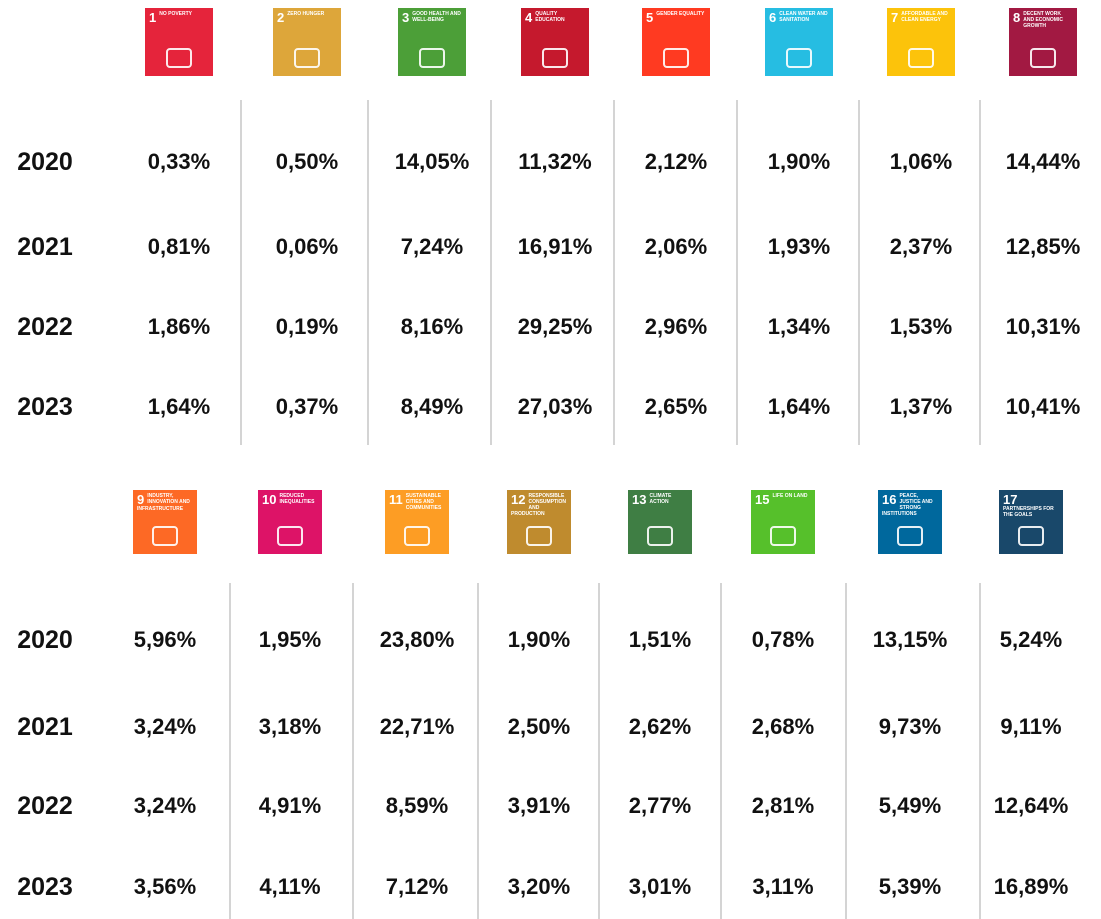  I want to click on sdg-number: 17, so click(1010, 499).